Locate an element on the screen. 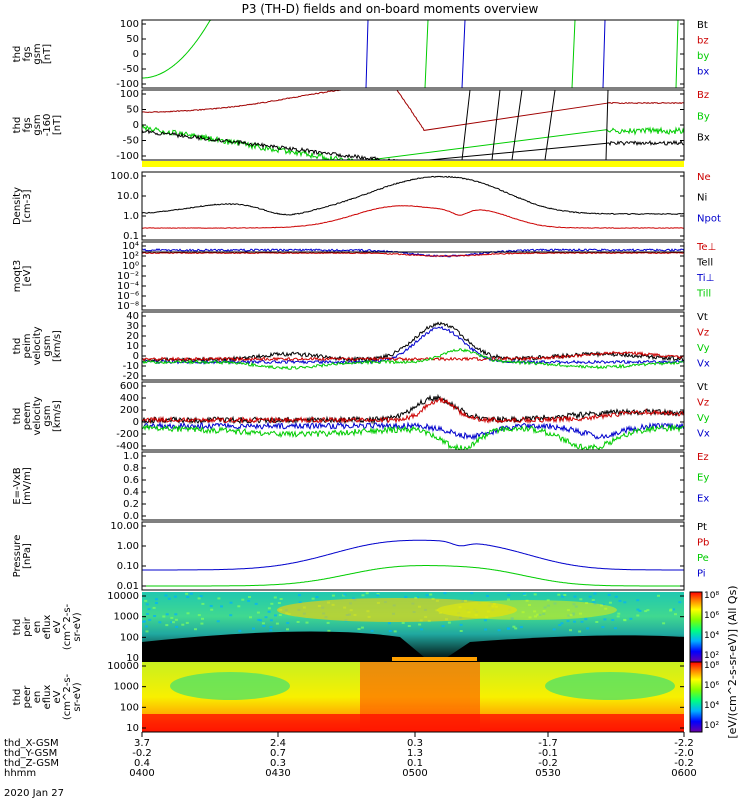  ytick-label: 100.0 is located at coordinates (124, 176).